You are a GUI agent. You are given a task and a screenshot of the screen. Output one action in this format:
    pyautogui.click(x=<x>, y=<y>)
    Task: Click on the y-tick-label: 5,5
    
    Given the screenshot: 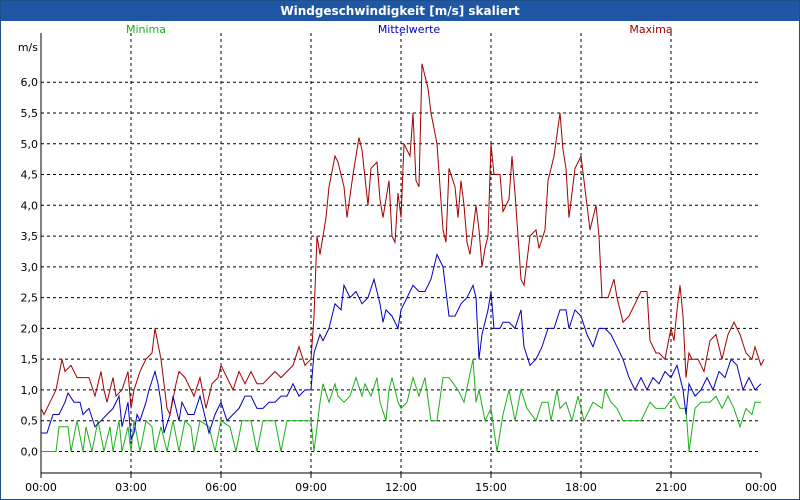 What is the action you would take?
    pyautogui.click(x=30, y=113)
    